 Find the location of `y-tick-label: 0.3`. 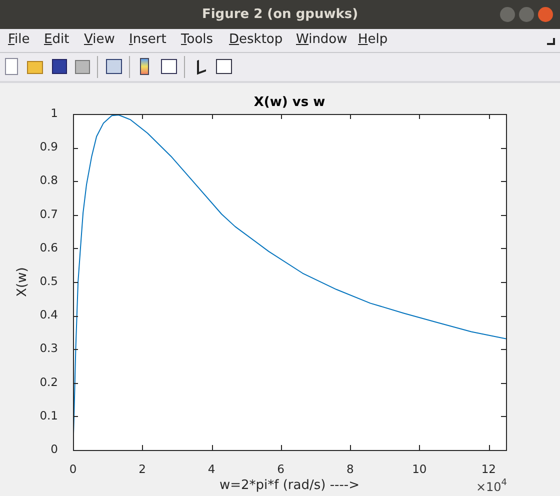

y-tick-label: 0.3 is located at coordinates (49, 348).